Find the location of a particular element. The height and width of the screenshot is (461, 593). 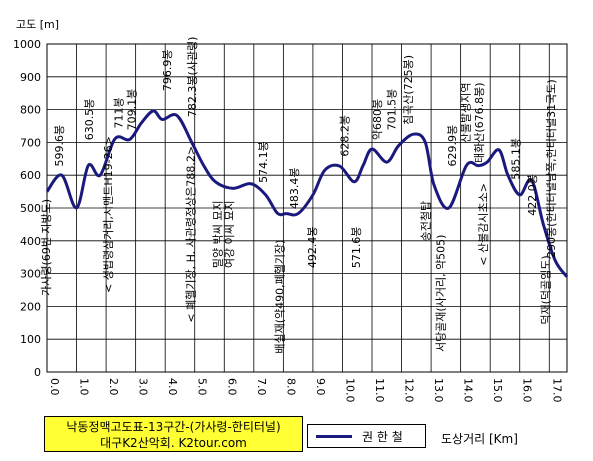

annotation-label: 630.5봉 is located at coordinates (89, 120).